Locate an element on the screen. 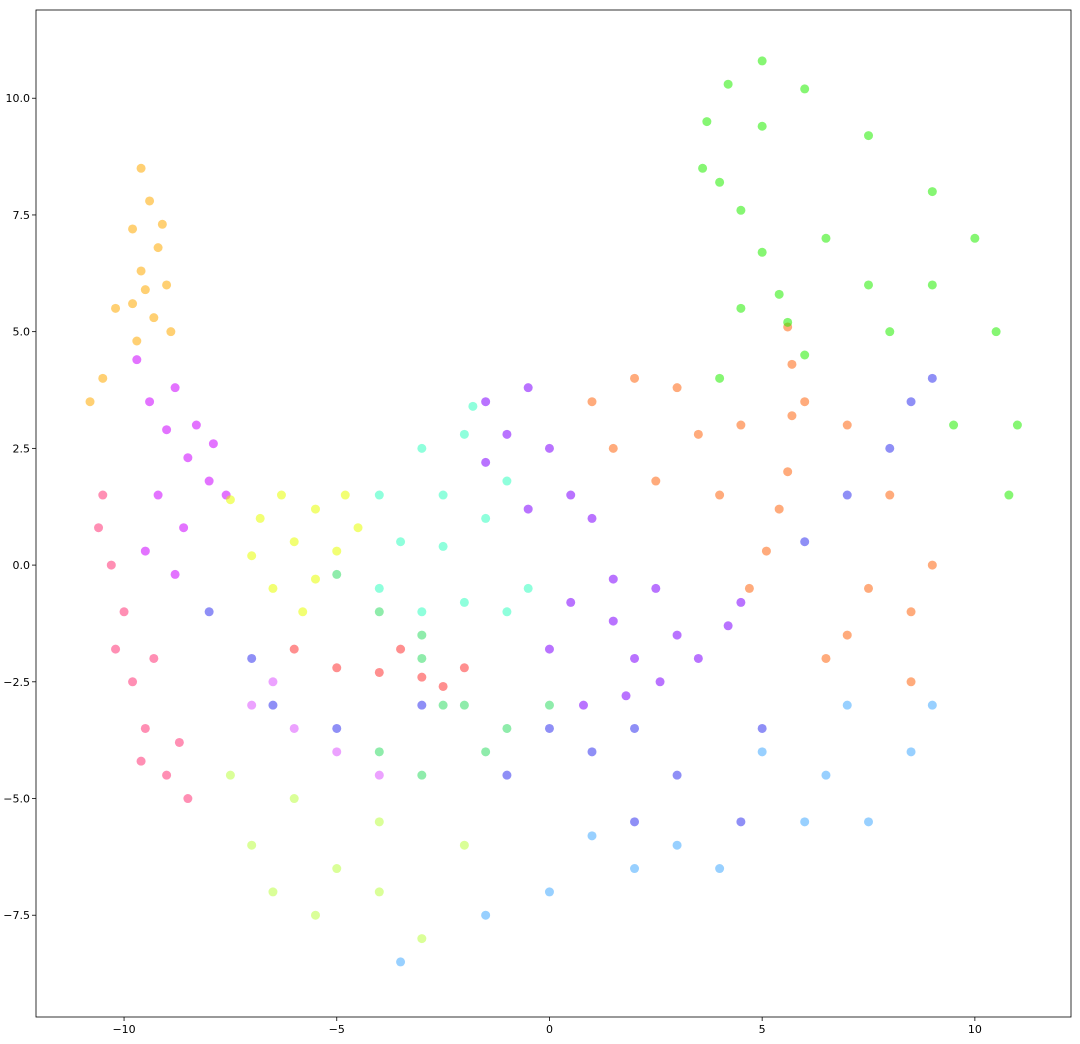 The image size is (1080, 1044). y-tick-label: 0.0 is located at coordinates (22, 565).